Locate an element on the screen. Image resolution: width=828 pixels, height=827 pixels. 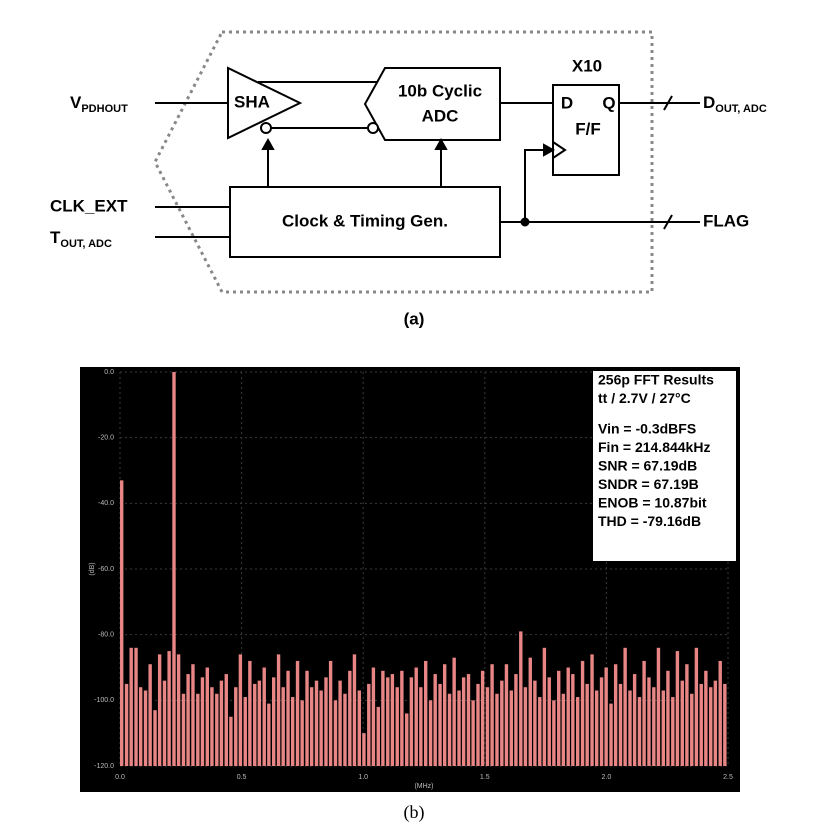
input-label: TOUT, ADC is located at coordinates (81, 238).